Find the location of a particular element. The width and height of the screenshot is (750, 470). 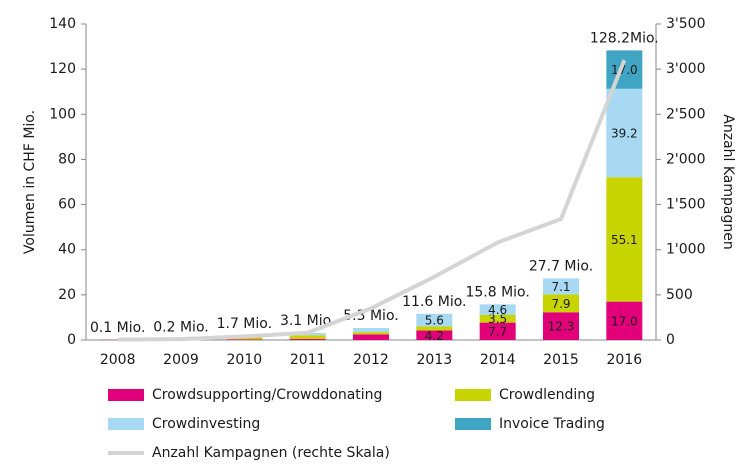

y-tick-label: 120 is located at coordinates (62, 69).